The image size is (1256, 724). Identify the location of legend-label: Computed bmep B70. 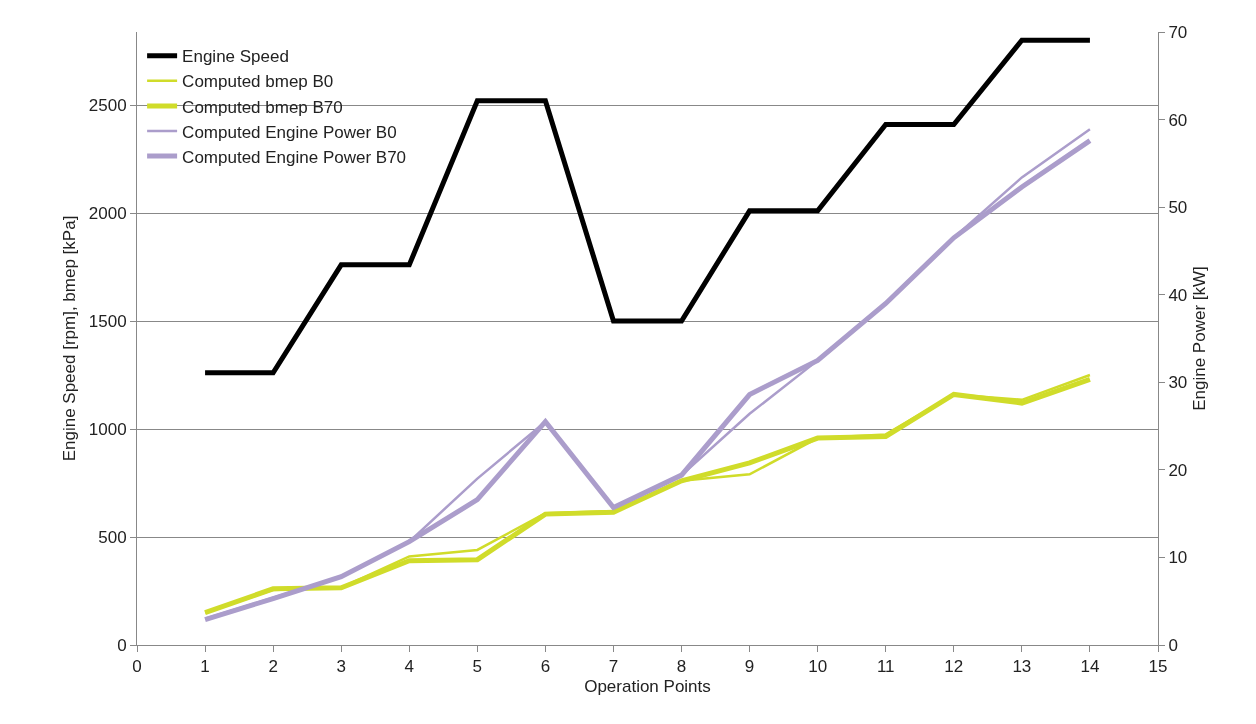
(262, 107).